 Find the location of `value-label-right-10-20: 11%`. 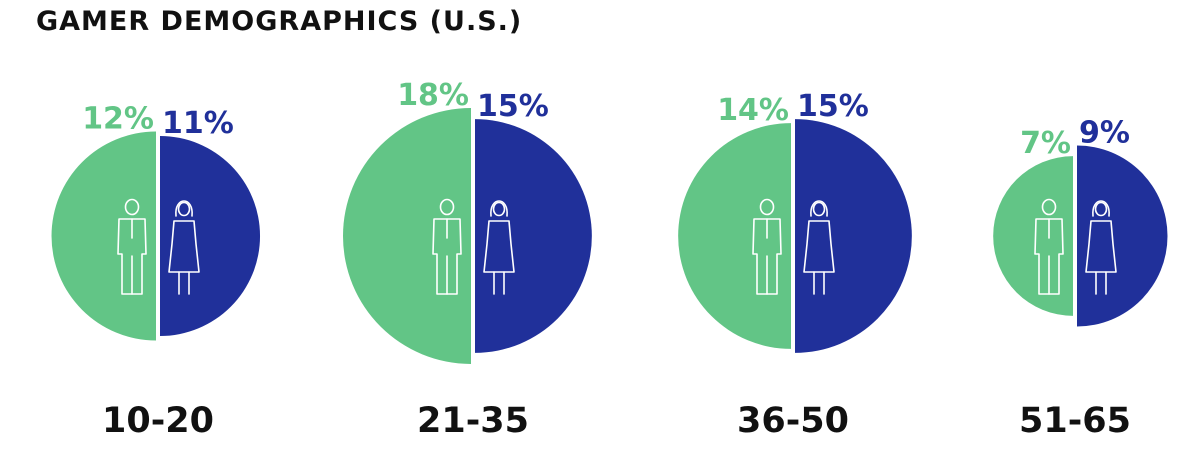

value-label-right-10-20: 11% is located at coordinates (198, 123).